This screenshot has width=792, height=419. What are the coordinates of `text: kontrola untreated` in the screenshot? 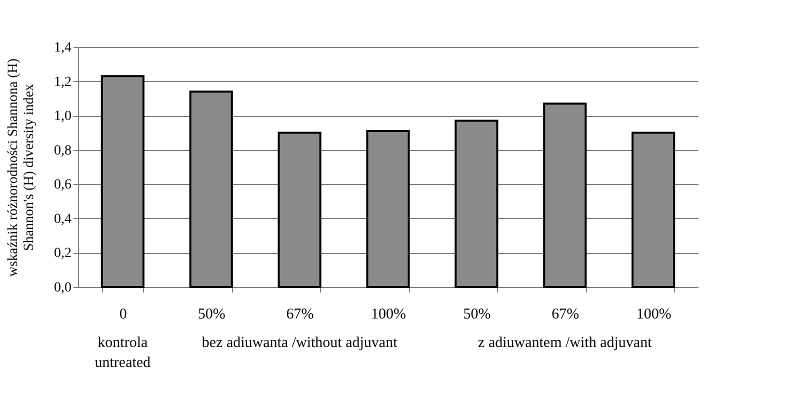 It's located at (123, 353).